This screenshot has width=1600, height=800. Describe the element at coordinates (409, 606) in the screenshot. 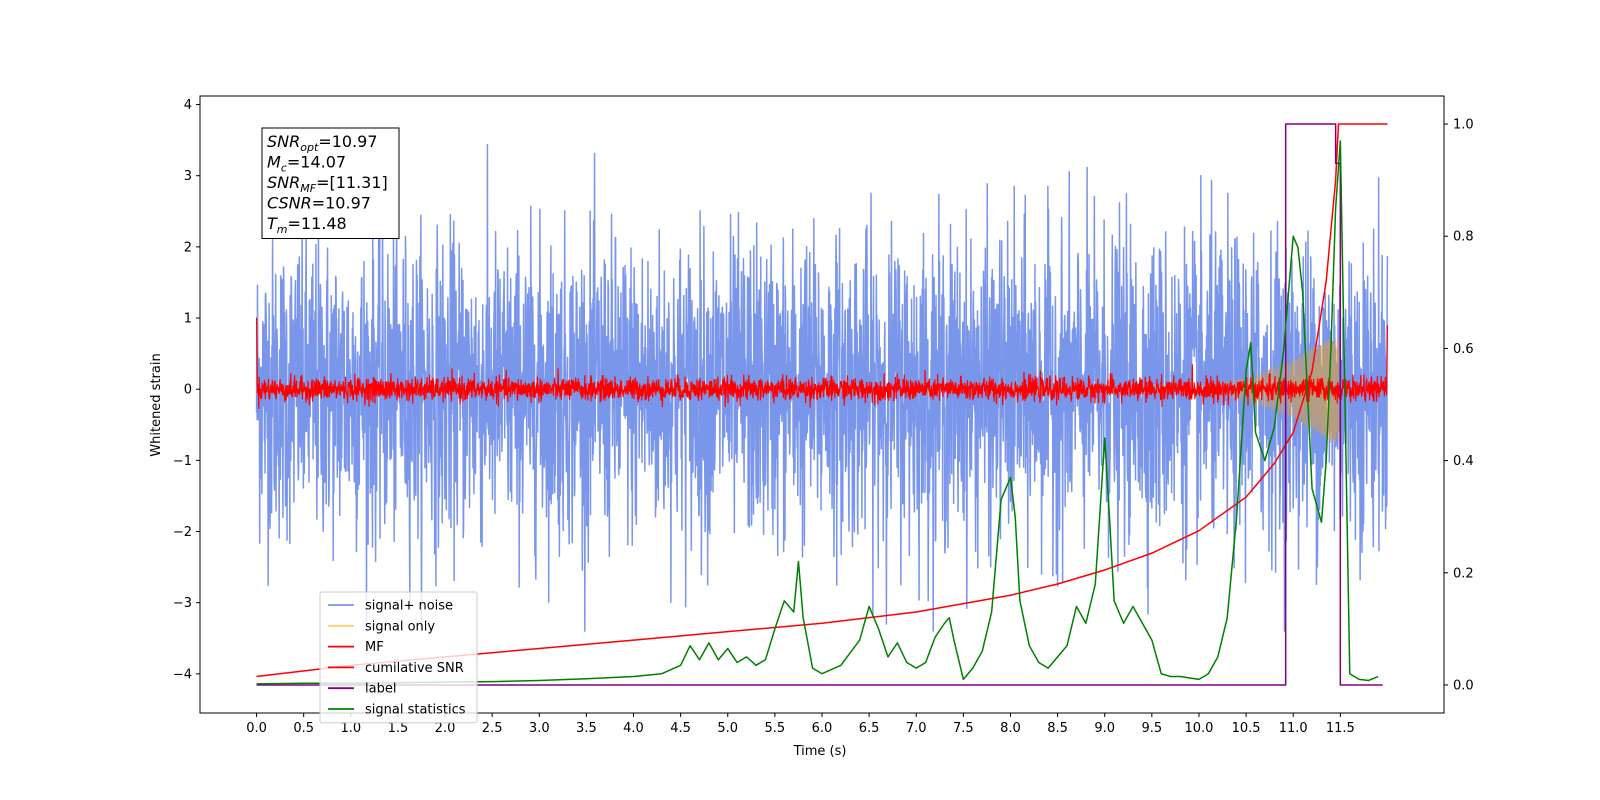

I see `legend-label-signal-noise: signal+ noise` at that location.